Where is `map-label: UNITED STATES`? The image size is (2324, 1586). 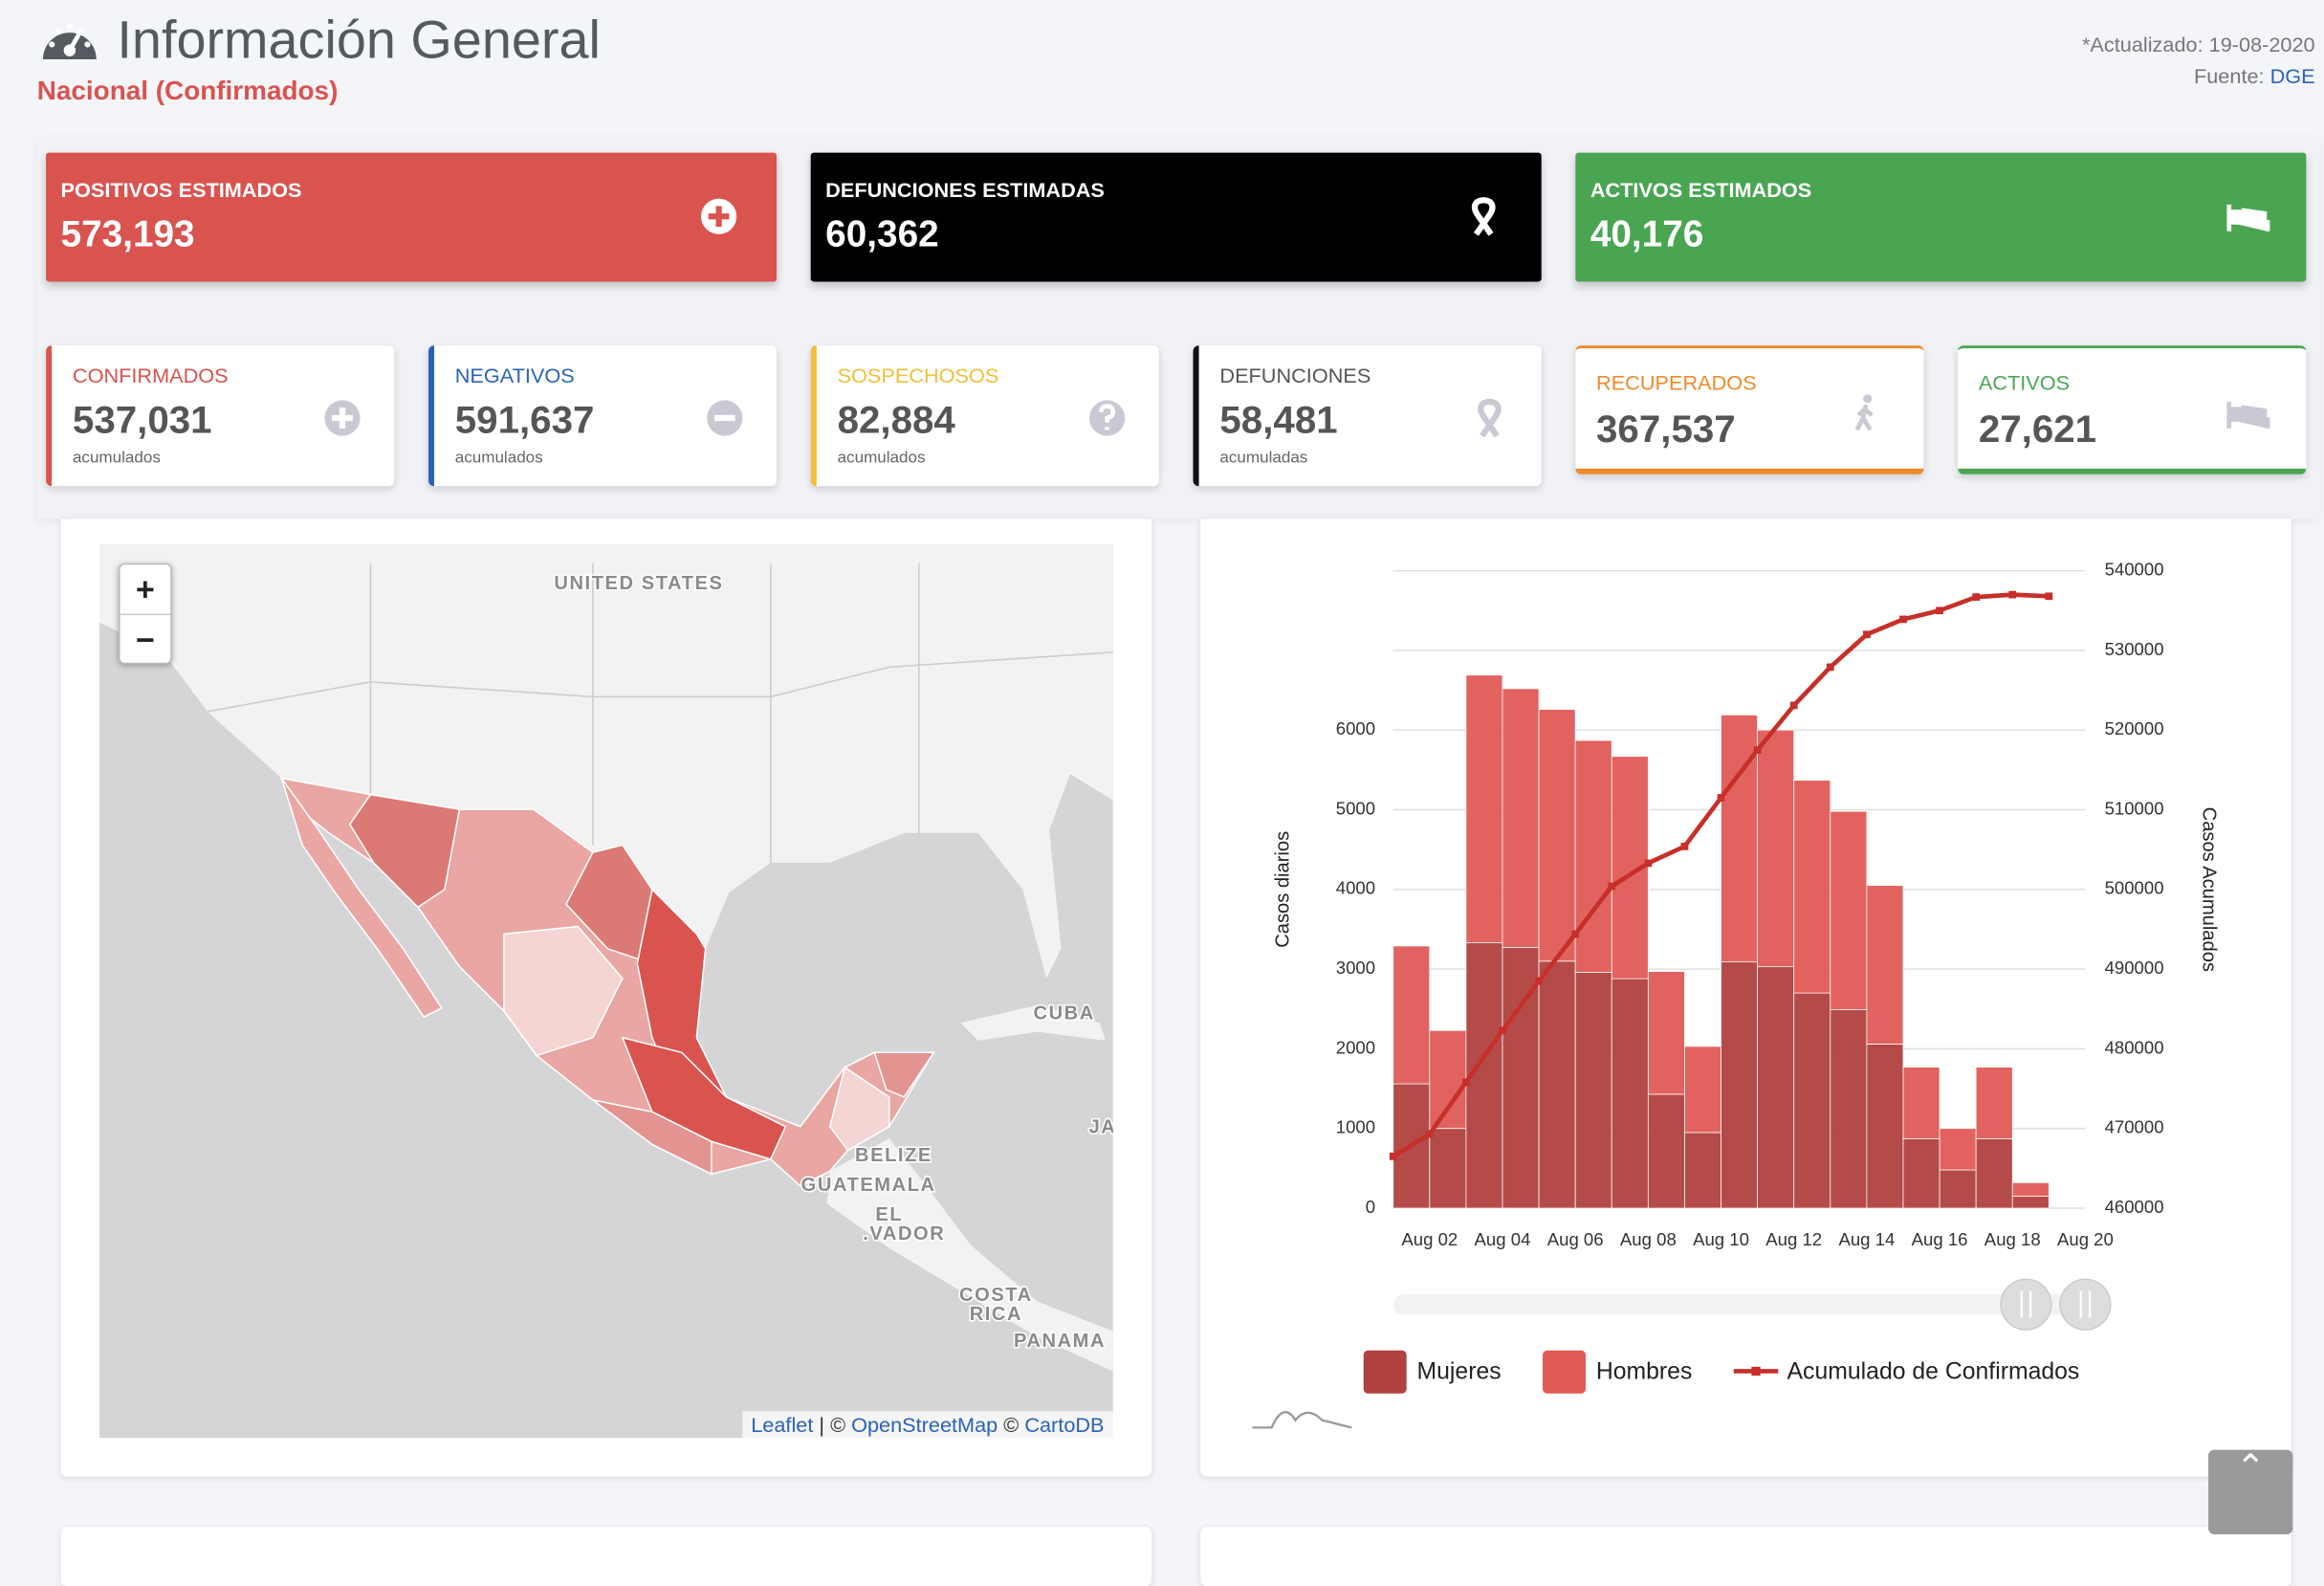
map-label: UNITED STATES is located at coordinates (638, 583).